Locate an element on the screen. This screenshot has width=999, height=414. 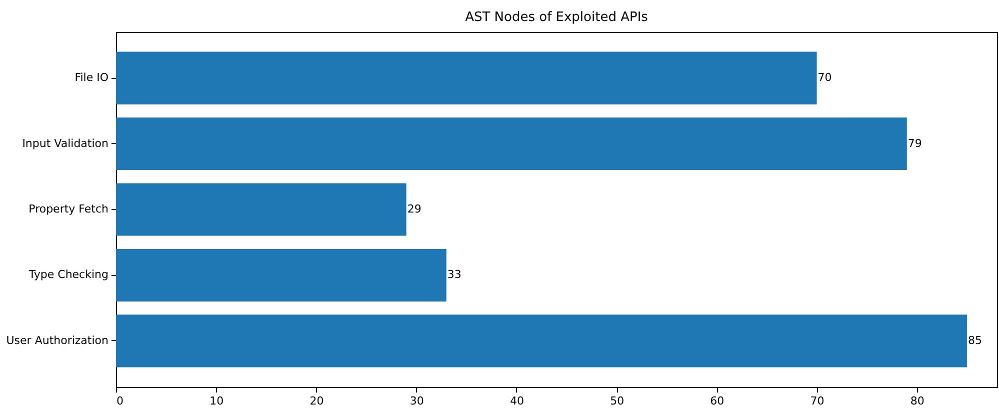
x-tick-label: 40 is located at coordinates (517, 401).